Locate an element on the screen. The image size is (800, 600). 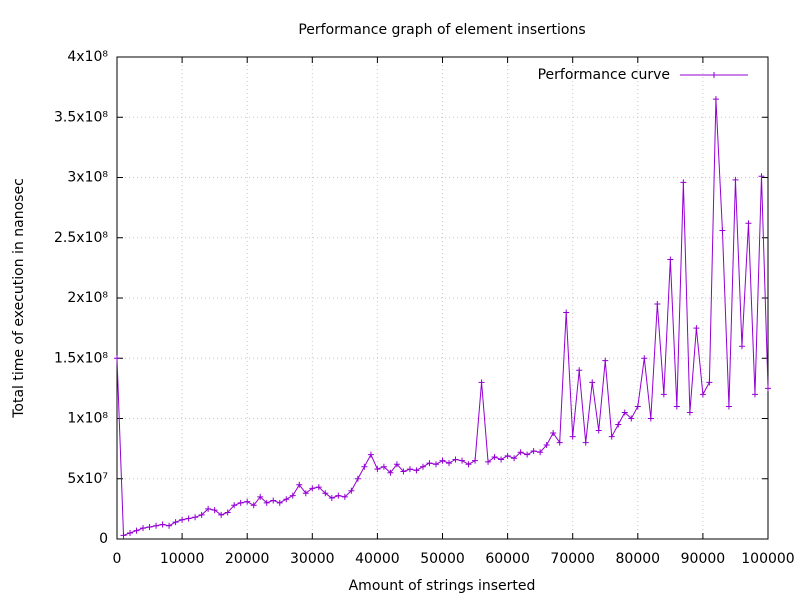
x-tick-label: 10000 is located at coordinates (182, 559).